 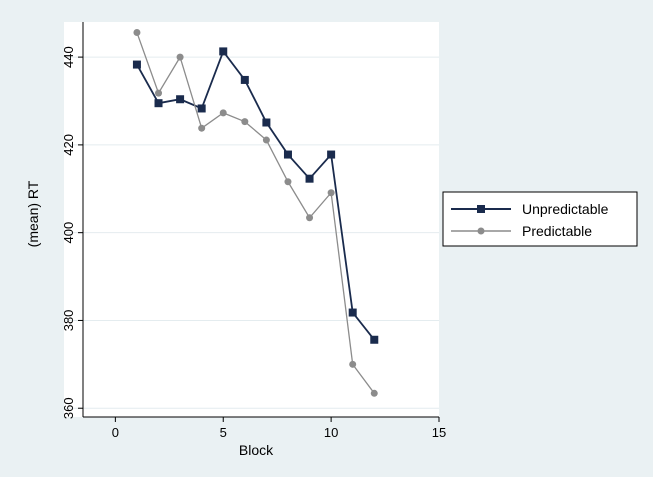 I want to click on y-axis-title: (mean) RT, so click(x=33, y=213).